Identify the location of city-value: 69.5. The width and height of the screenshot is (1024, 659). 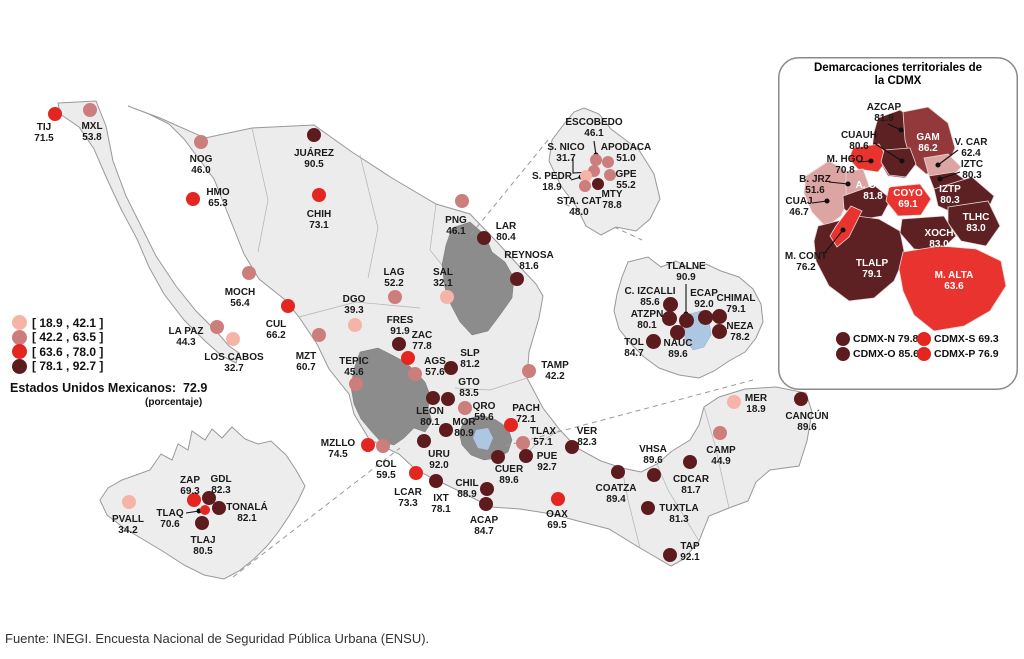
(557, 525).